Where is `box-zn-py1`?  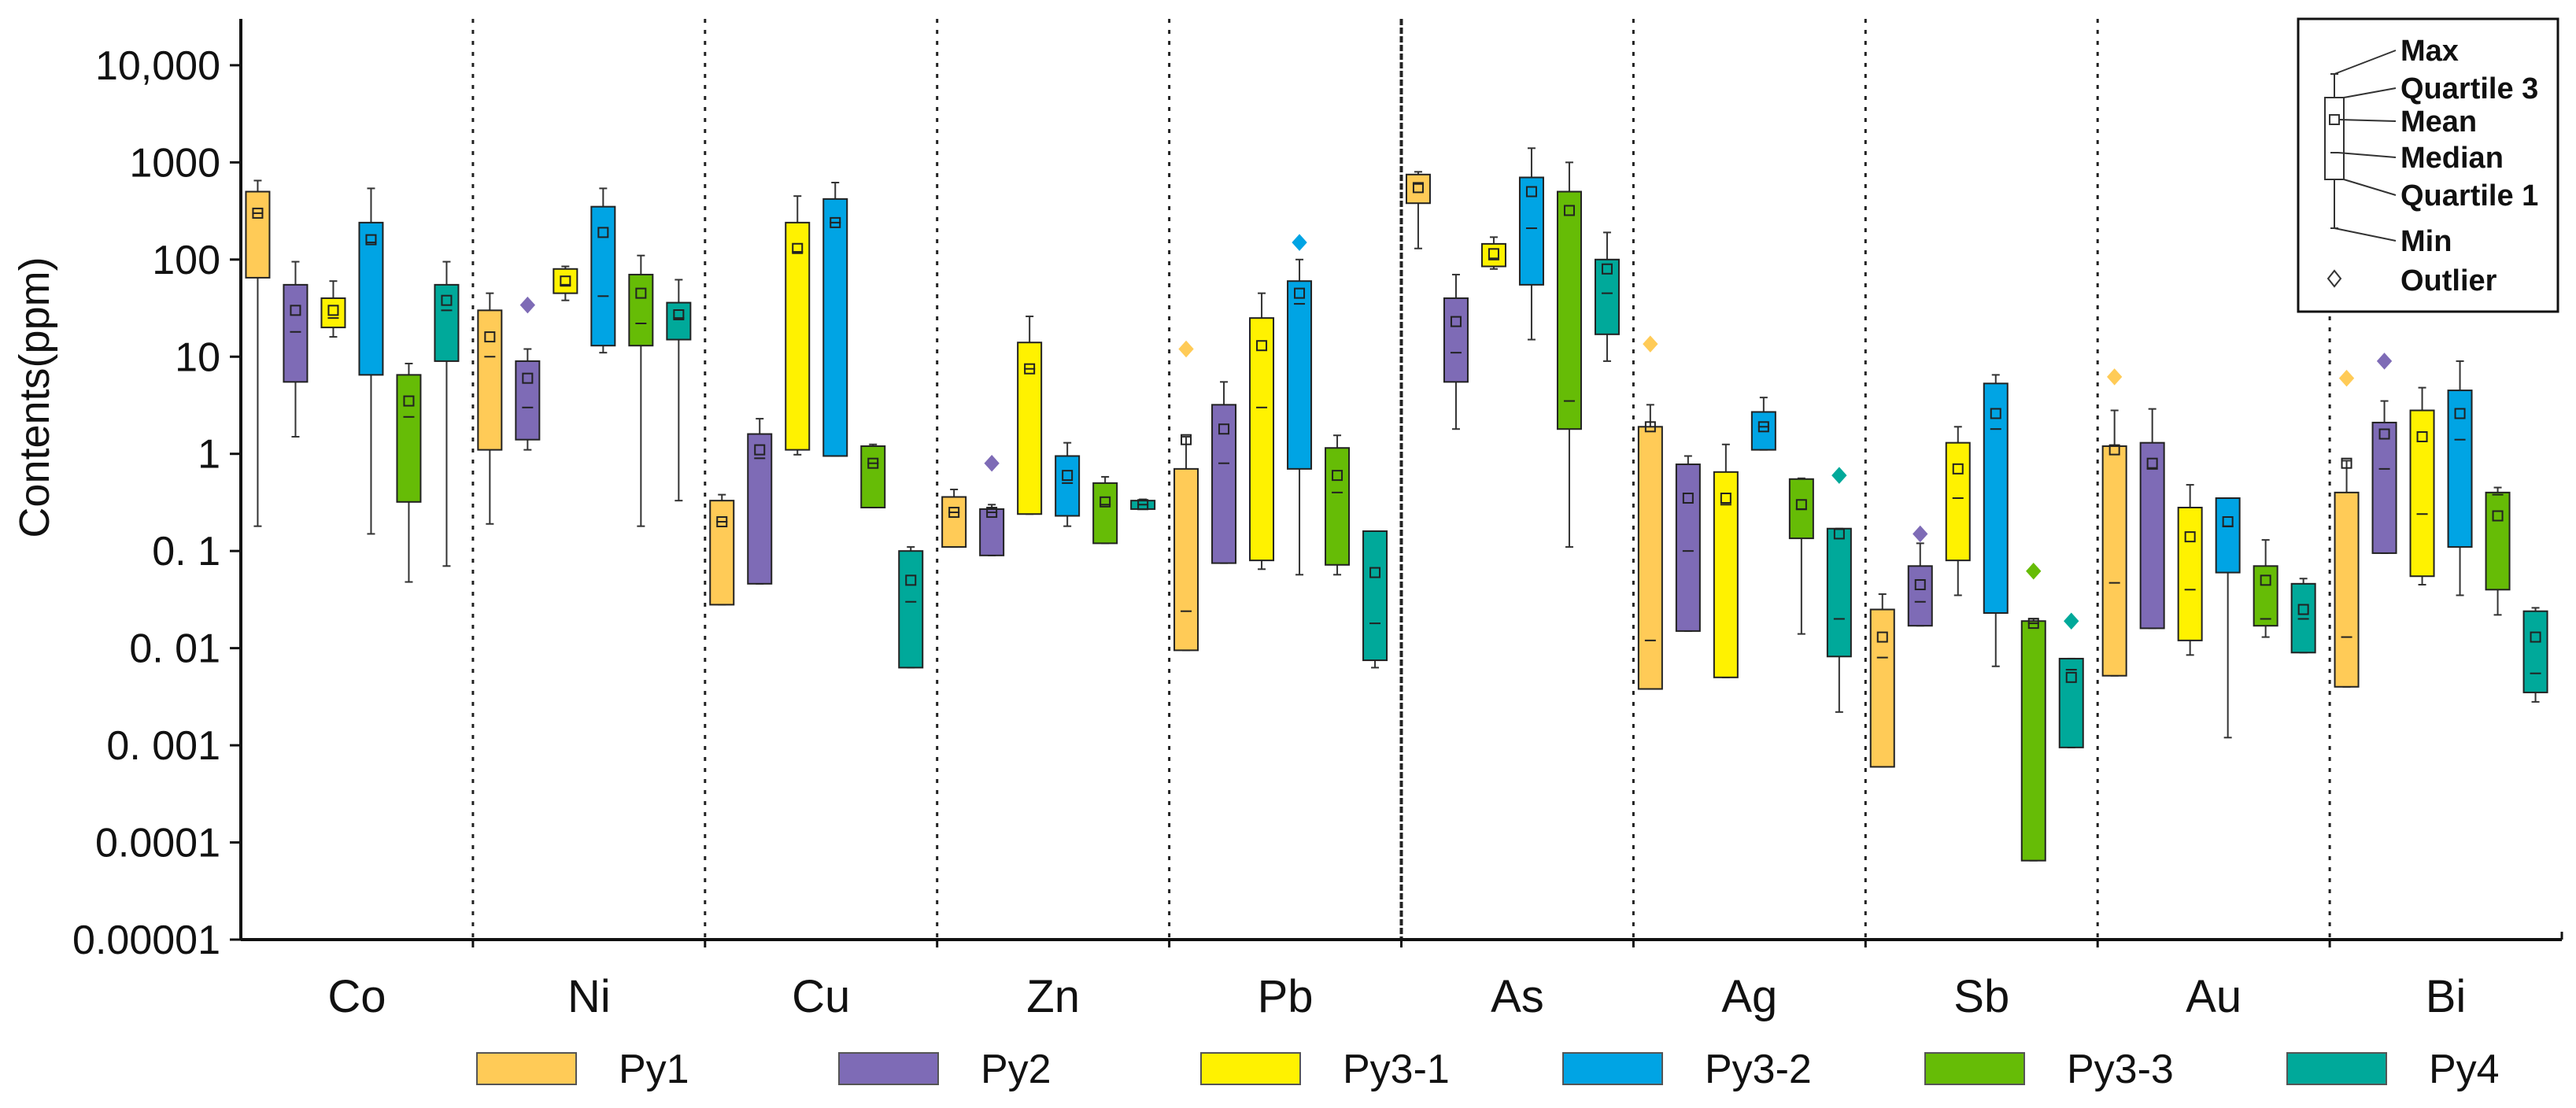 box-zn-py1 is located at coordinates (954, 518).